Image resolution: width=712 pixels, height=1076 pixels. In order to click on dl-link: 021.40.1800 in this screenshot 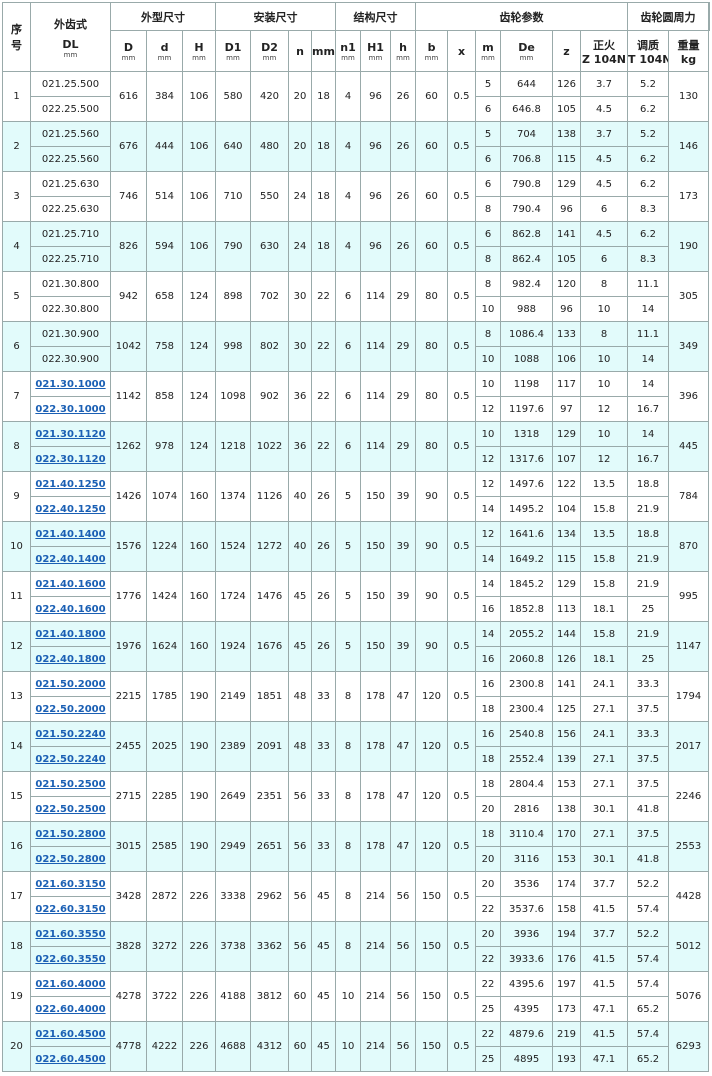, I will do `click(70, 634)`.